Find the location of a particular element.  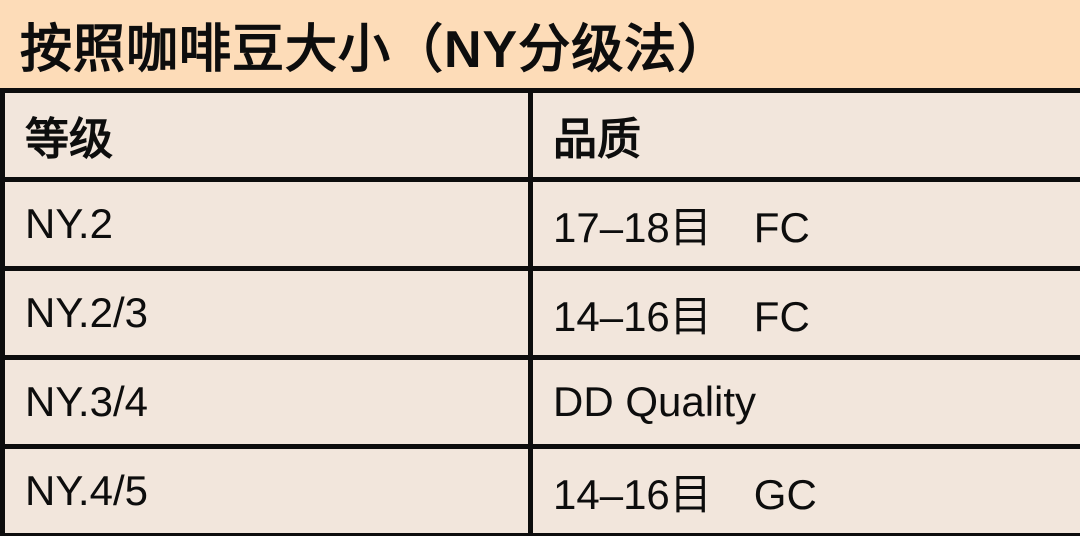

grade-cell: NY.4/5 is located at coordinates (266, 490).